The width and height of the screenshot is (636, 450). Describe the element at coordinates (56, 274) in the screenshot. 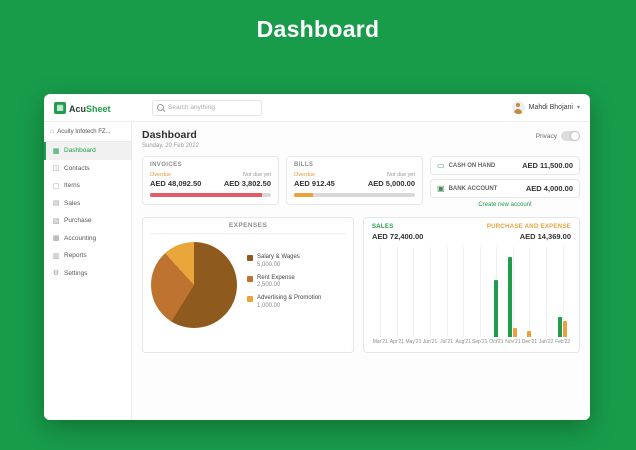

I see `gear-icon: ⚙` at that location.